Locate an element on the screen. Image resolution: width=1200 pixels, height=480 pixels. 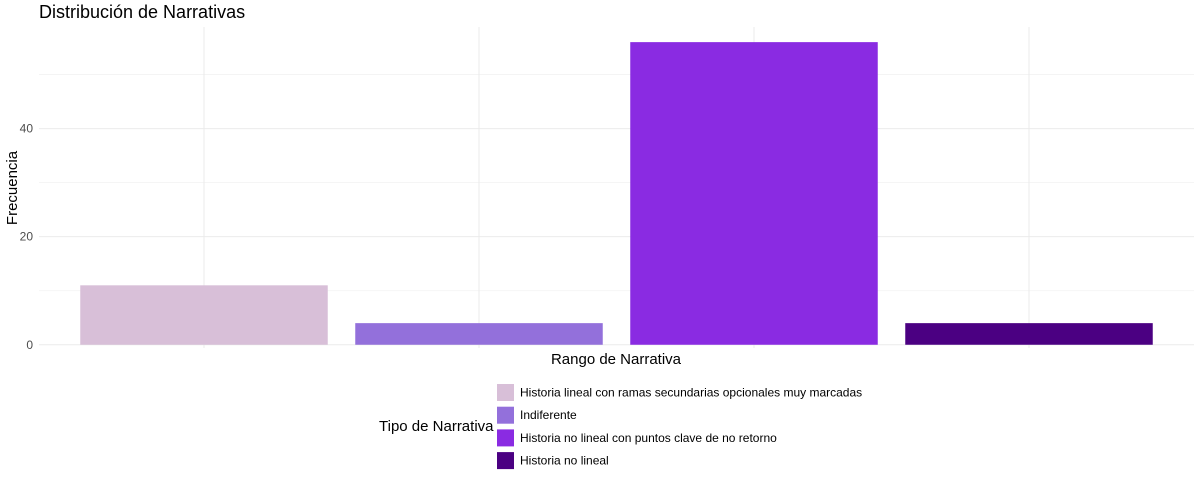
y-tick-label: 0 is located at coordinates (29, 345).